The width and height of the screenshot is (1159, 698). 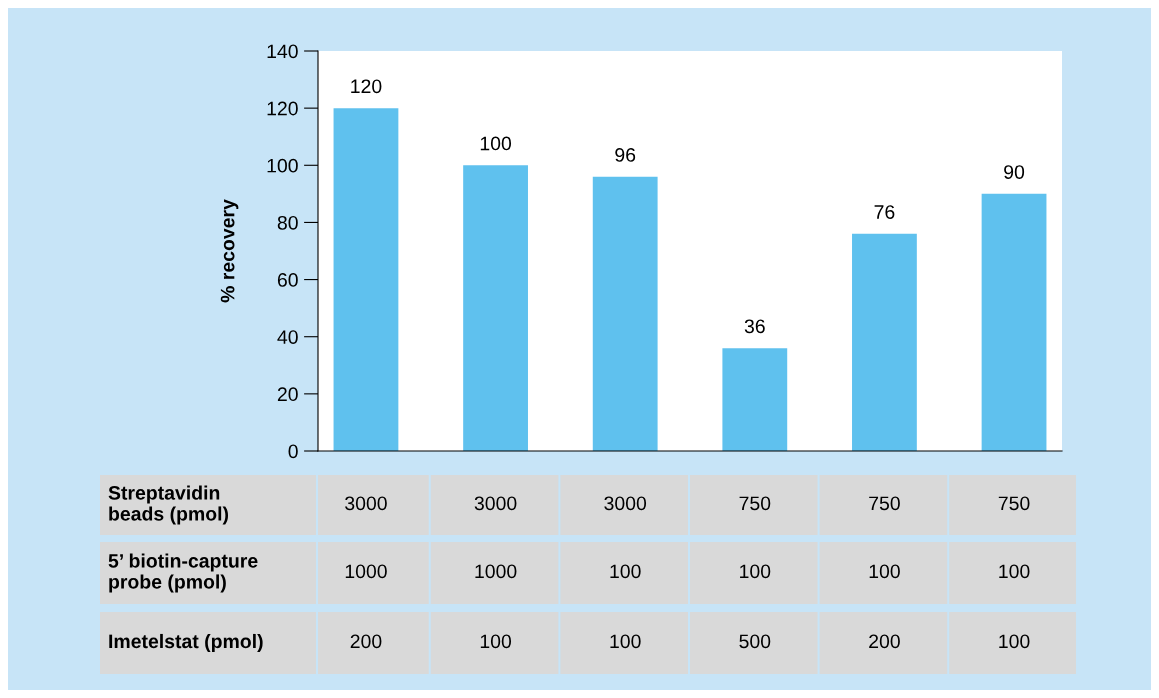 What do you see at coordinates (287, 280) in the screenshot?
I see `y-tick-label: 60` at bounding box center [287, 280].